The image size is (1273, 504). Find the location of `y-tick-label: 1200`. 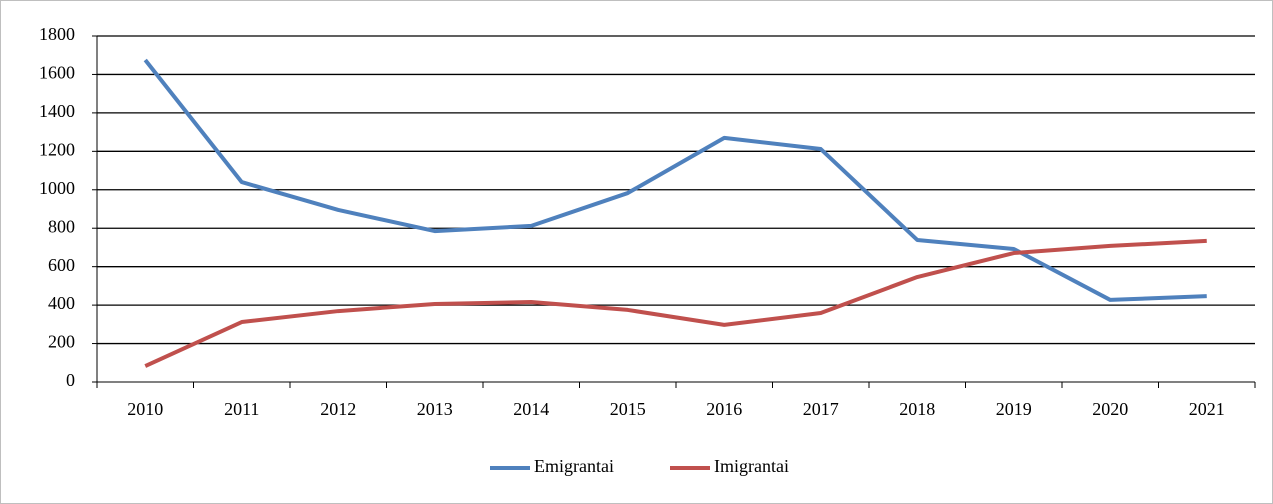

y-tick-label: 1200 is located at coordinates (57, 149).